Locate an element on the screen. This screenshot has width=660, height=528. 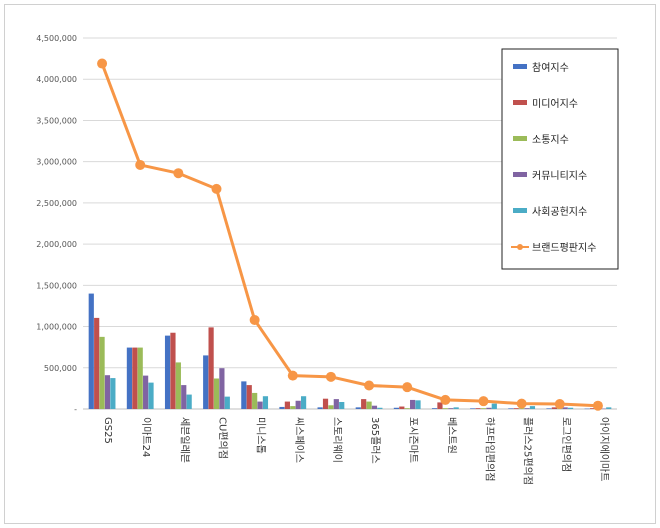
x-tick-label: GS25 is located at coordinates (107, 430).